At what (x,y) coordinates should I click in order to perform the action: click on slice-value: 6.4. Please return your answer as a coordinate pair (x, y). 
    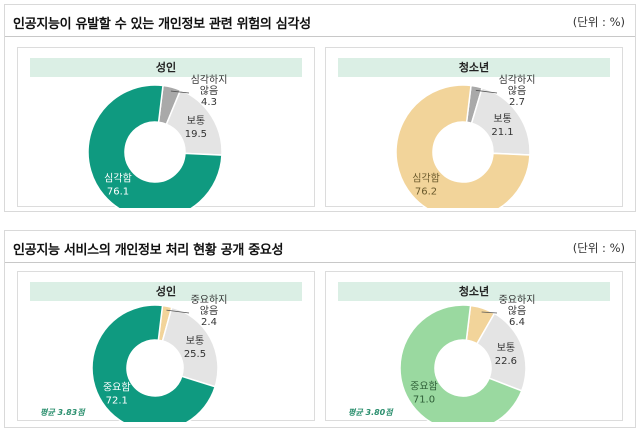
    Looking at the image, I should click on (517, 322).